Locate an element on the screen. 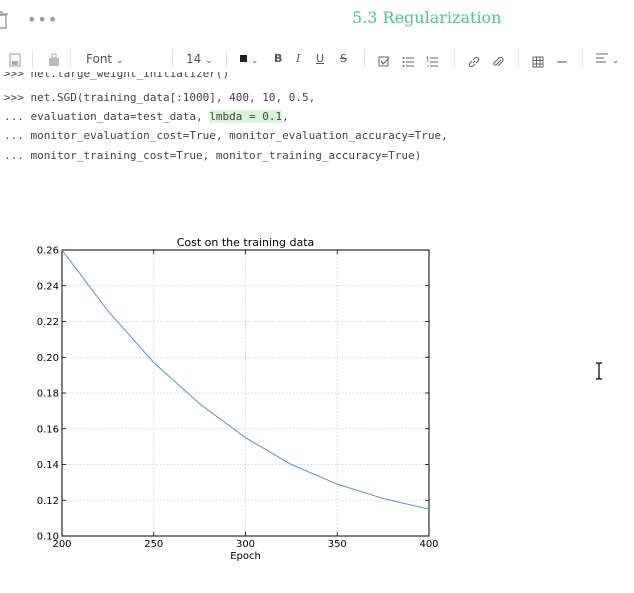  y-tick-label: 0.16 is located at coordinates (48, 429).